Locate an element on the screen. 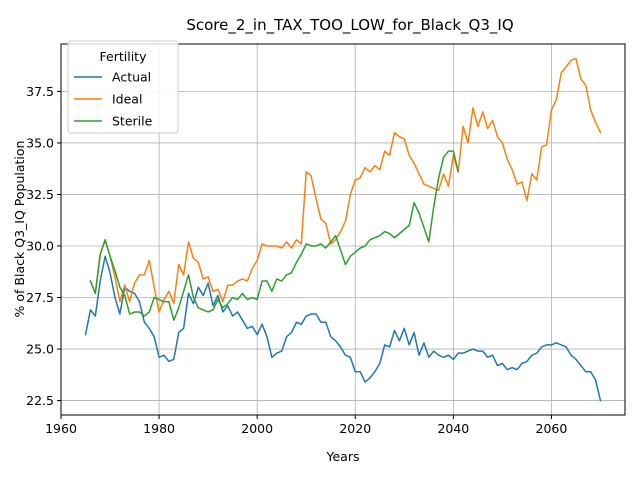 This screenshot has height=480, width=640. y-tick-label: 30.0 is located at coordinates (40, 245).